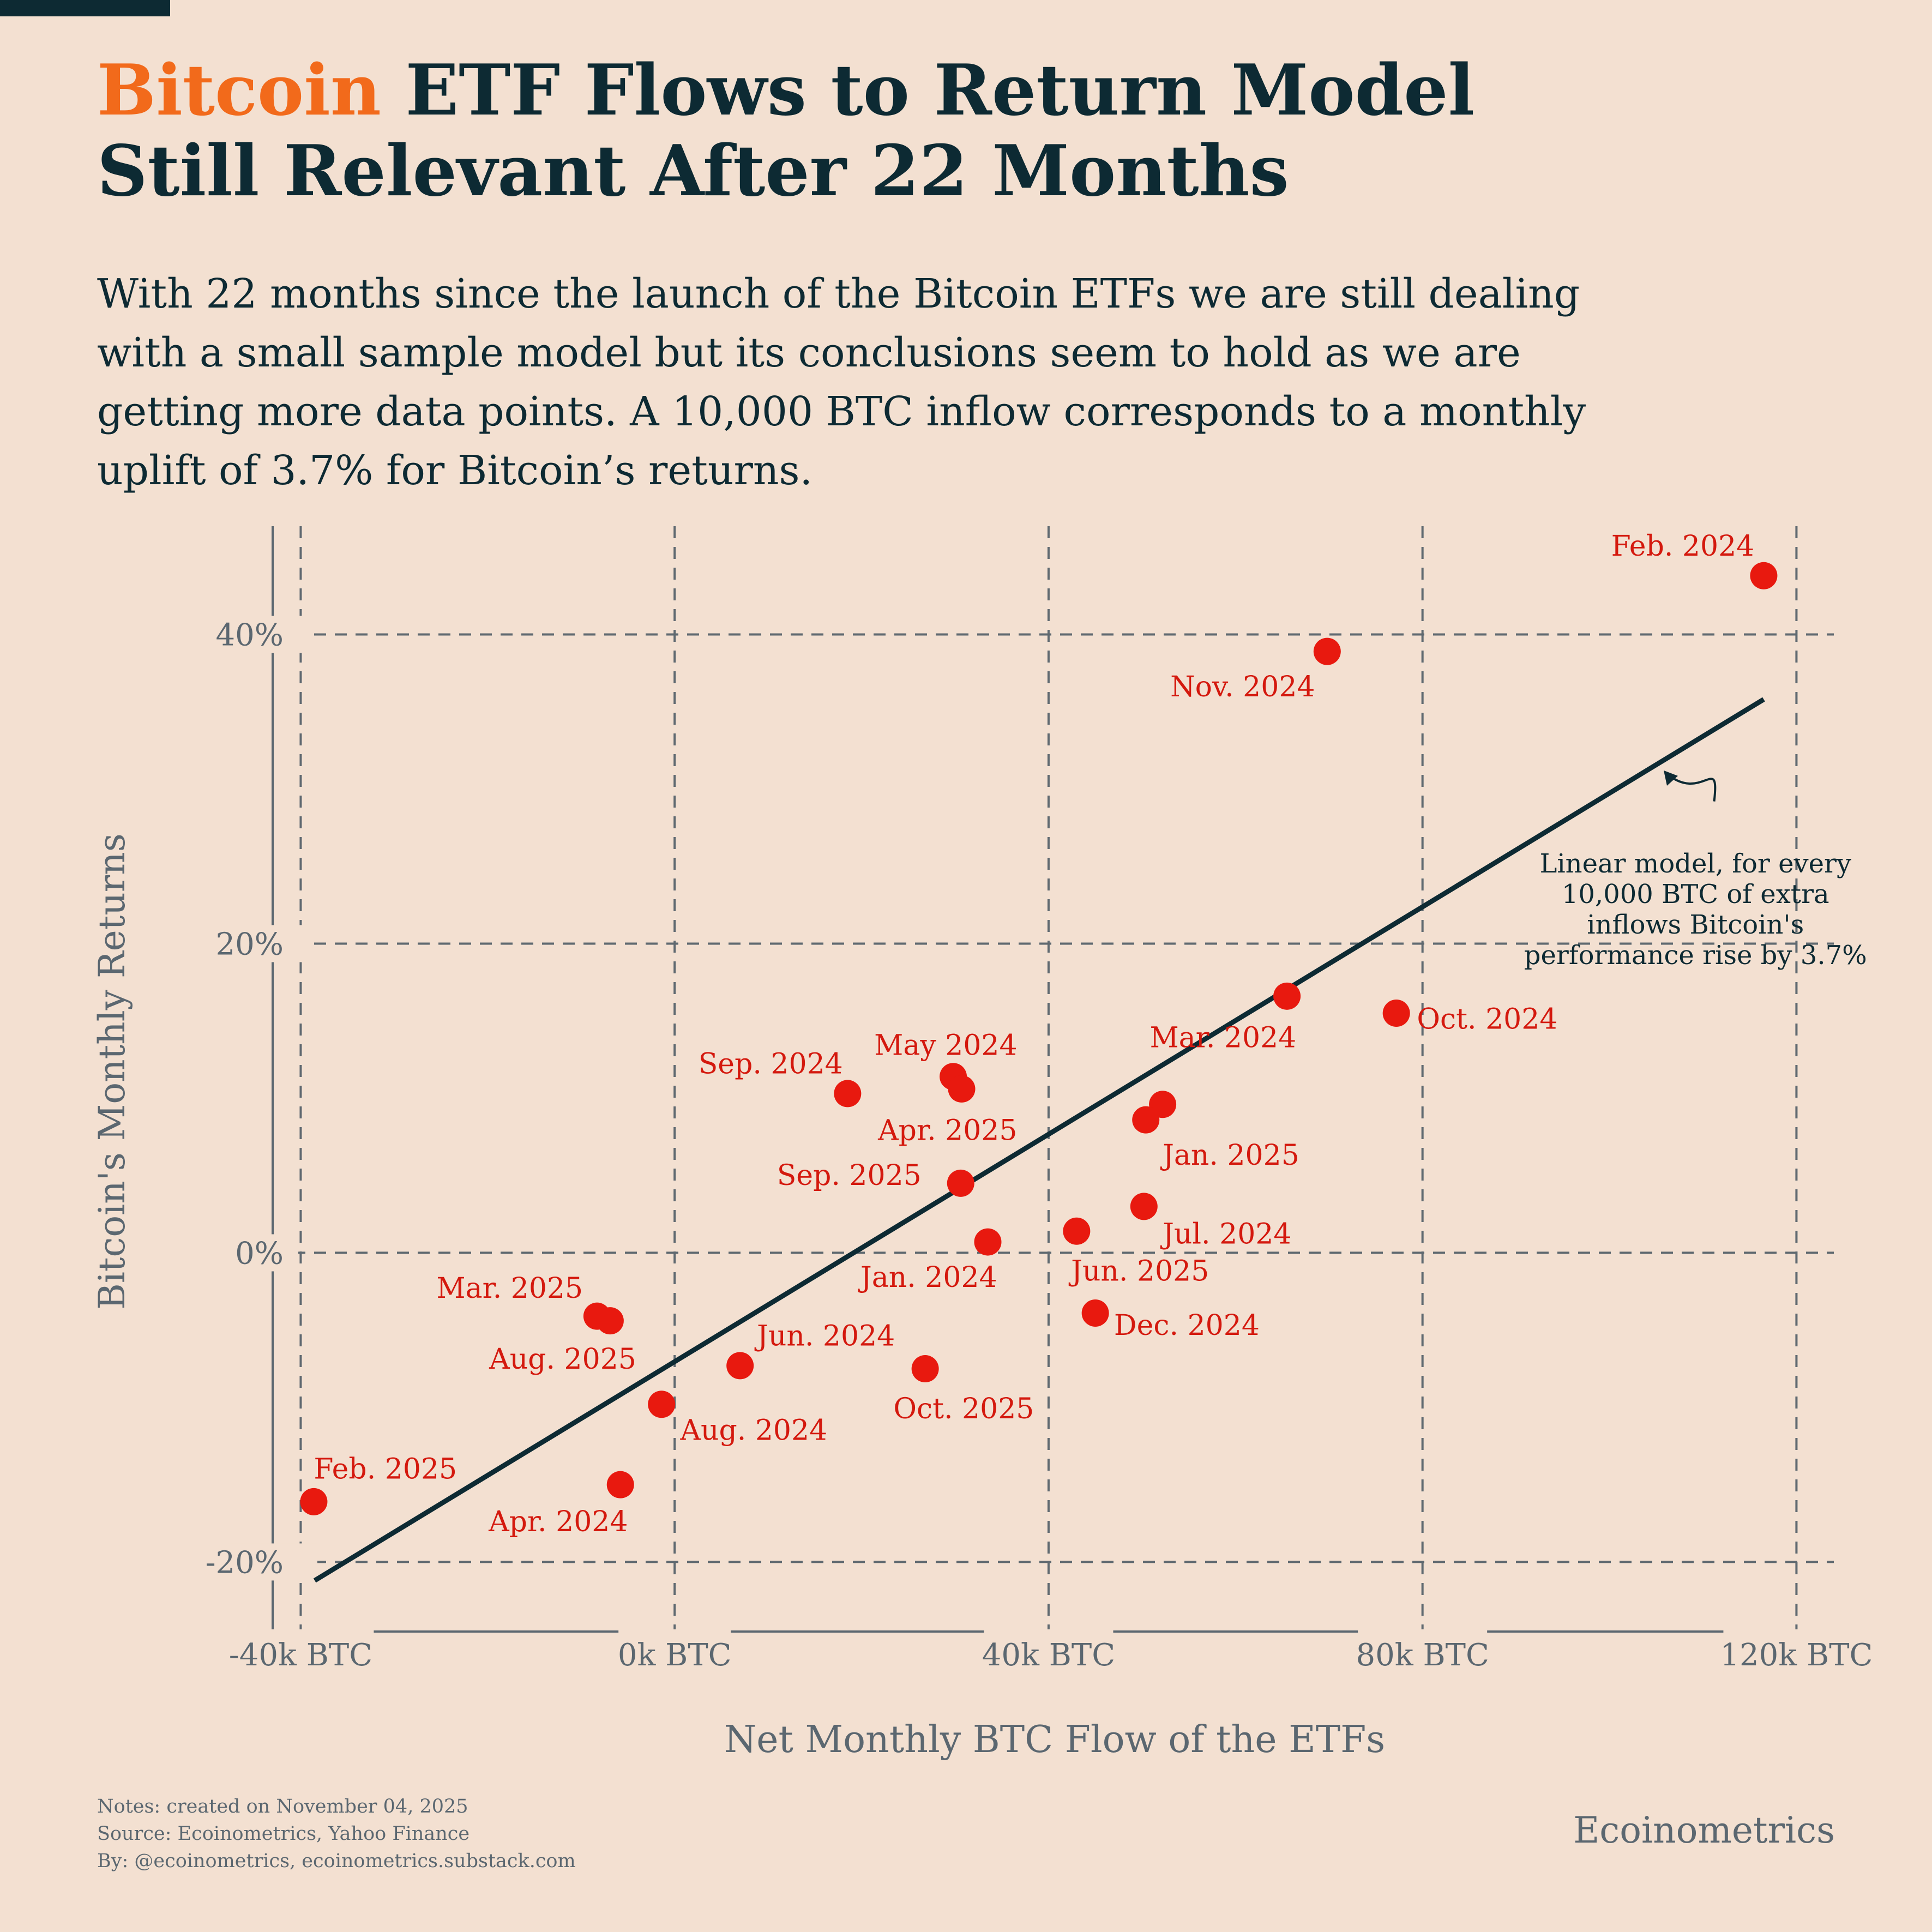 This screenshot has width=1932, height=1932. What do you see at coordinates (282, 1806) in the screenshot?
I see `notes-created: Notes: created on November 04, 2025` at bounding box center [282, 1806].